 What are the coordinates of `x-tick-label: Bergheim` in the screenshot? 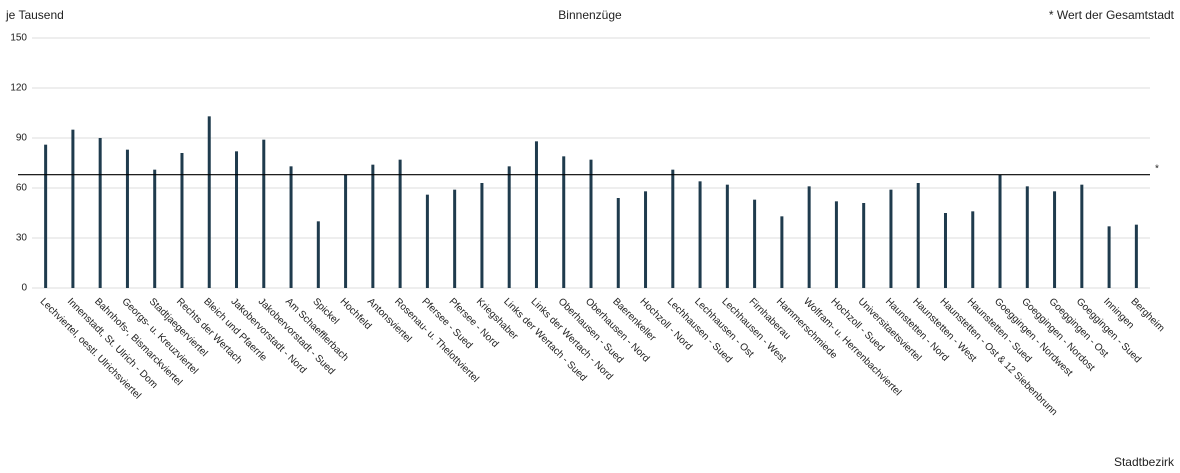 It's located at (1147, 315).